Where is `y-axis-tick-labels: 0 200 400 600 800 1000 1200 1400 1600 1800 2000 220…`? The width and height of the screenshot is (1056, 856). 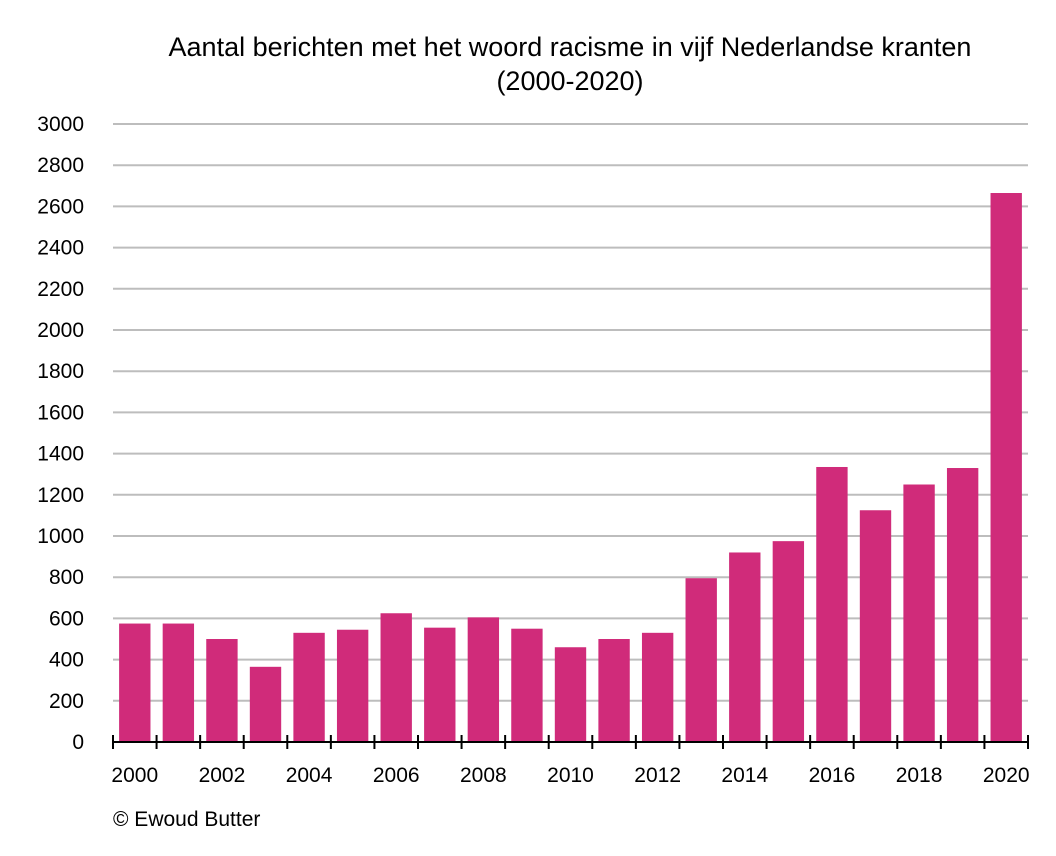
y-axis-tick-labels: 0 200 400 600 800 1000 1200 1400 1600 1800 2000 220… is located at coordinates (60, 433).